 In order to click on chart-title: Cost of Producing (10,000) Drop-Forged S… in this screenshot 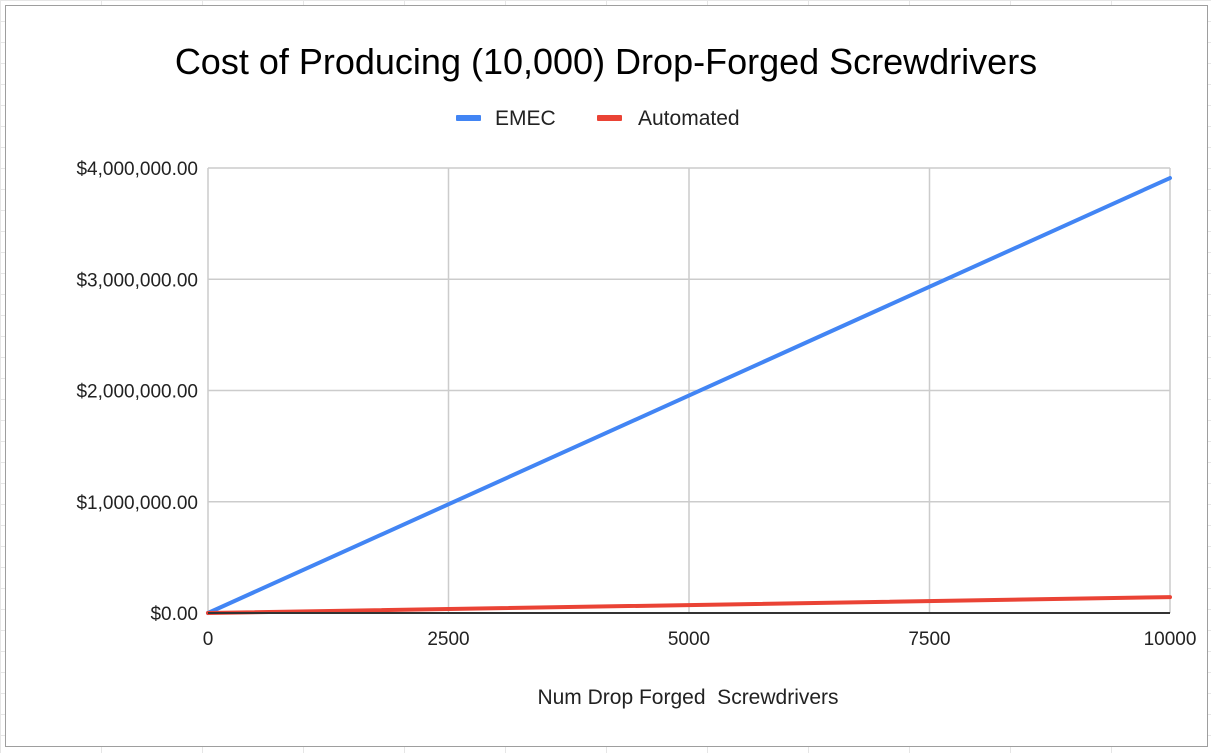, I will do `click(606, 61)`.